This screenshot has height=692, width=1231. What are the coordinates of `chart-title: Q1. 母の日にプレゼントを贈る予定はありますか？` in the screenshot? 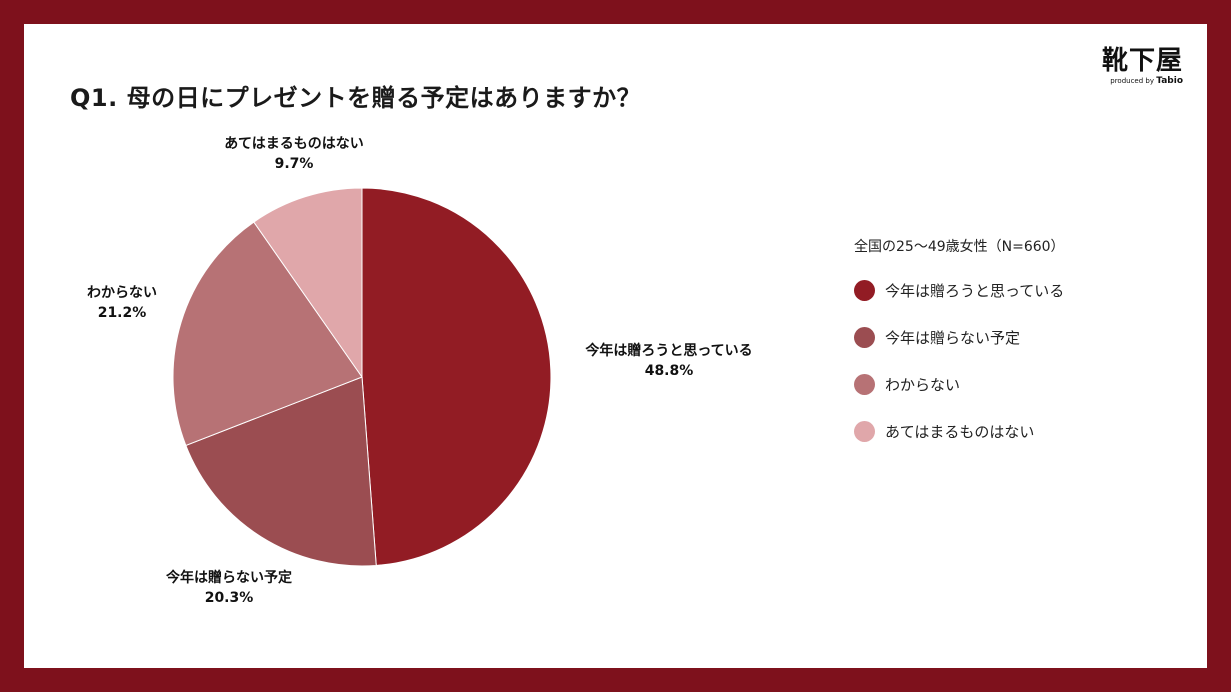 It's located at (356, 98).